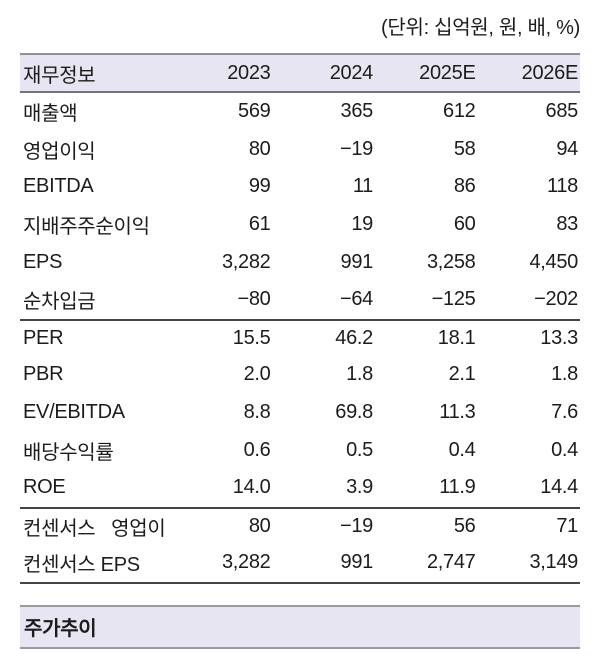 The image size is (600, 662). I want to click on row-label: PER, so click(43, 337).